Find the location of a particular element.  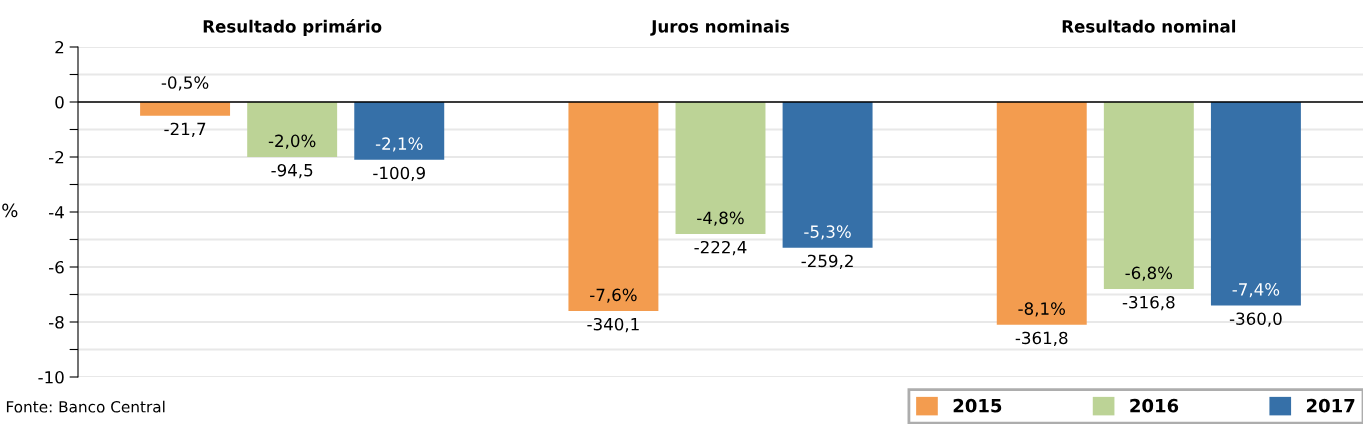

legend-label: 2017 is located at coordinates (1330, 405).